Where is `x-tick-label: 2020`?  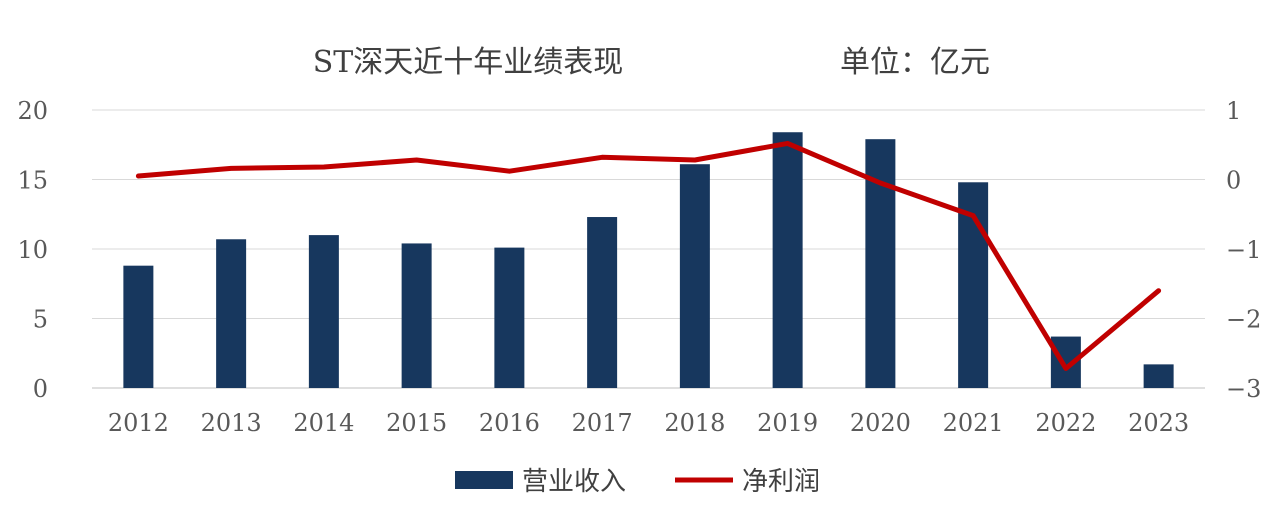
x-tick-label: 2020 is located at coordinates (880, 423).